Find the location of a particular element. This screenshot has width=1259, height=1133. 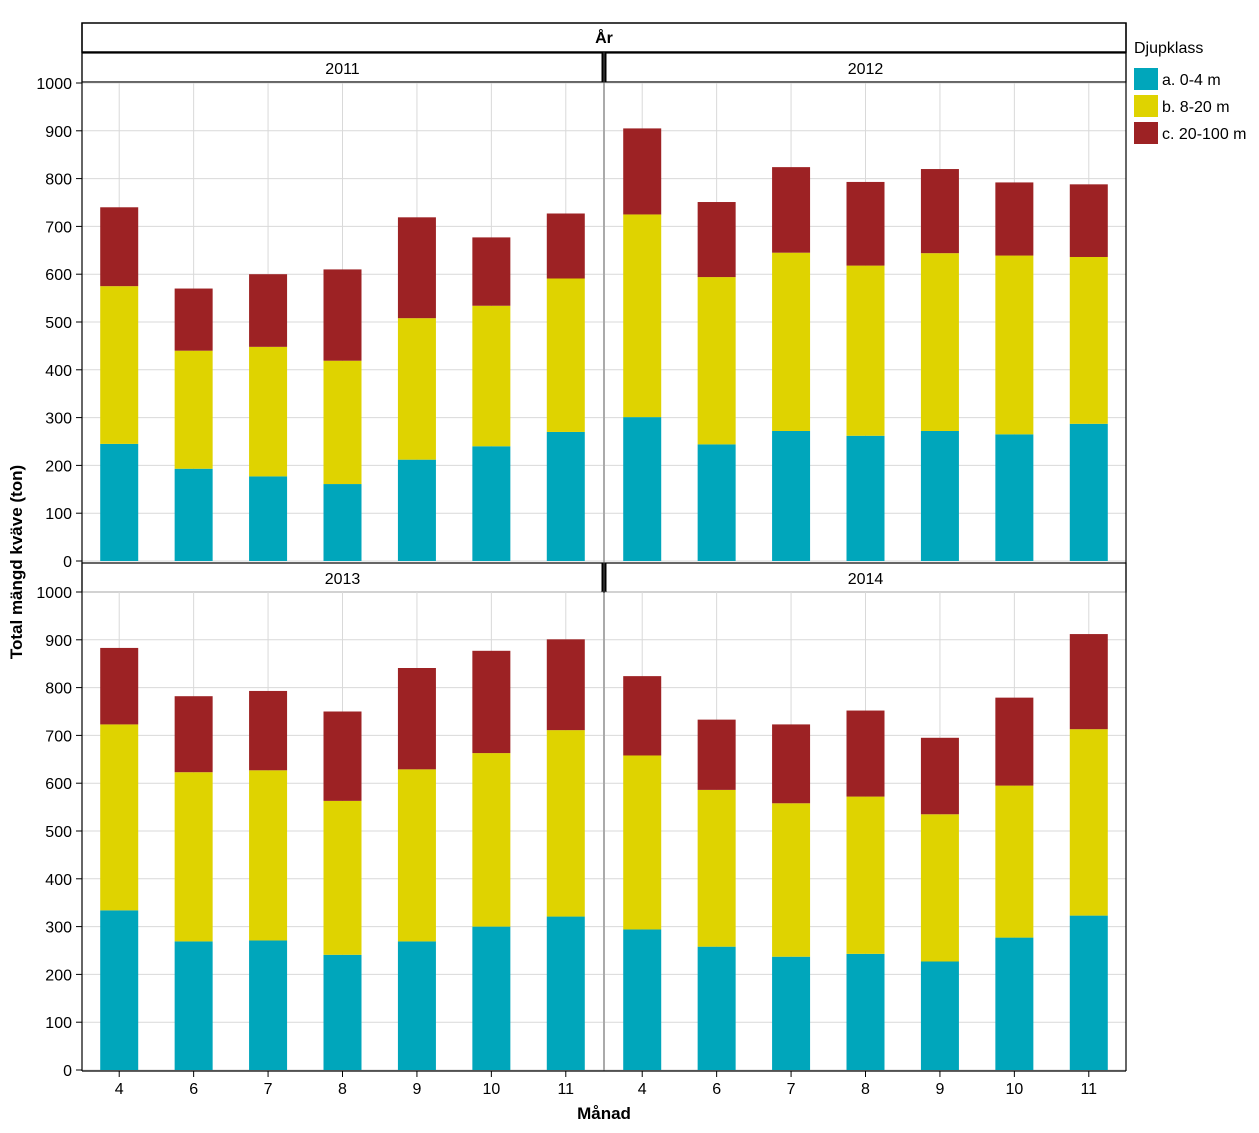

y-axis-title: Total mängd kväve (ton) is located at coordinates (16, 562).